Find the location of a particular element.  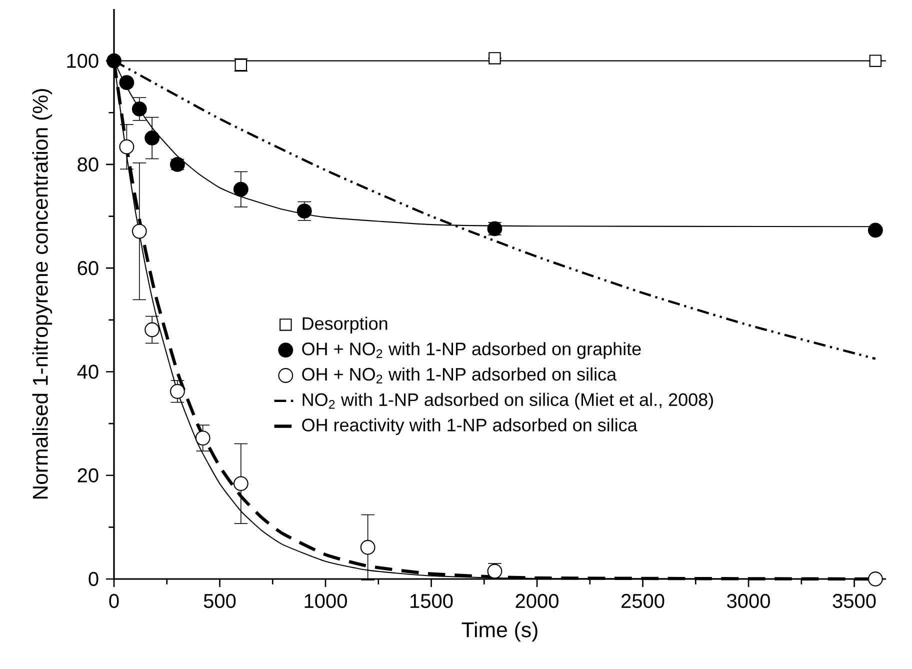

x-axis-title: Time (s) is located at coordinates (500, 632).